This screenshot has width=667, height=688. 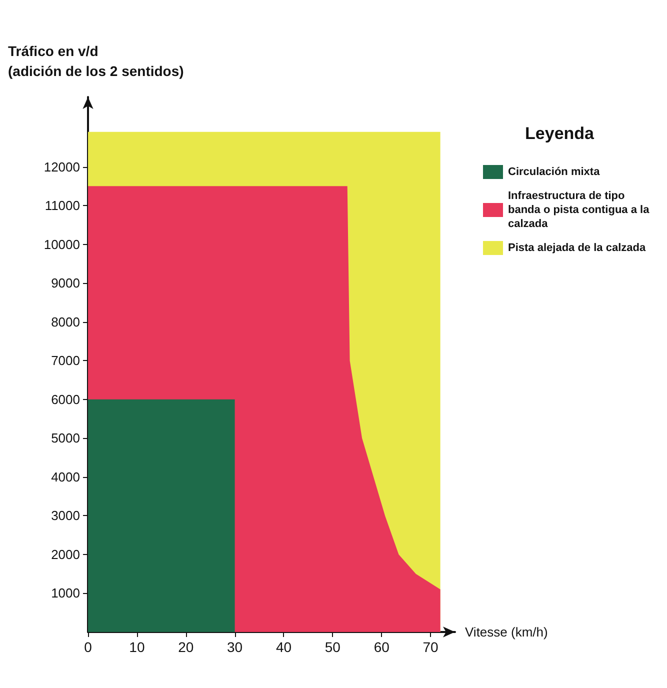 What do you see at coordinates (65, 554) in the screenshot?
I see `y-tick-label: 2000` at bounding box center [65, 554].